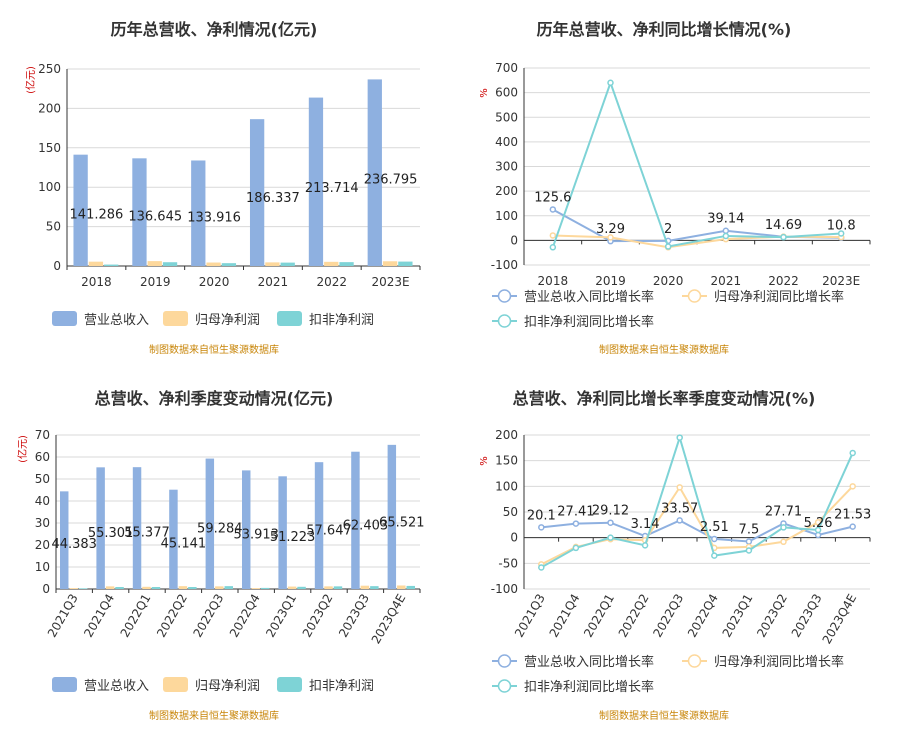 This screenshot has width=915, height=742. Describe the element at coordinates (273, 198) in the screenshot. I see `data-label: 186.337` at that location.